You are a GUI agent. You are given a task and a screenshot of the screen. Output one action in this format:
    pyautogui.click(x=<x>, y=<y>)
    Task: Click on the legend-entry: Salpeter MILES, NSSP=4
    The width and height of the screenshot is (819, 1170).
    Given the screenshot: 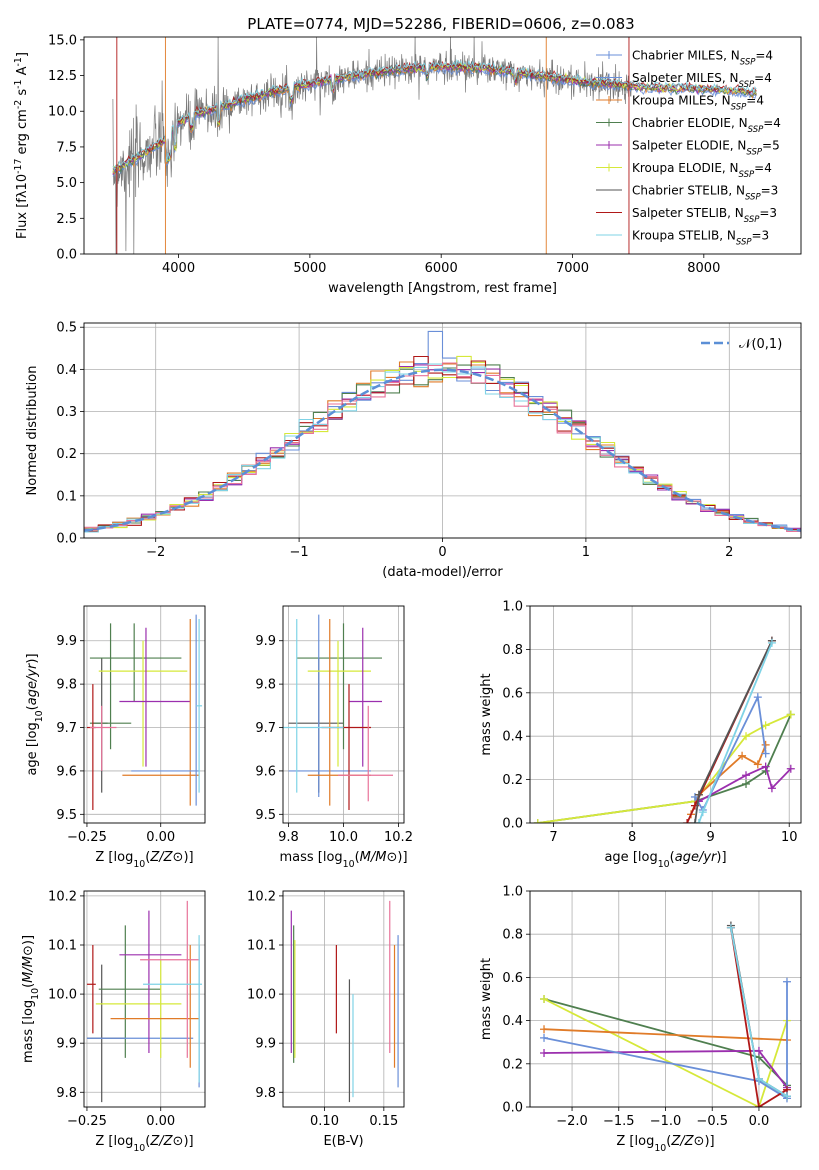 What is the action you would take?
    pyautogui.click(x=702, y=80)
    